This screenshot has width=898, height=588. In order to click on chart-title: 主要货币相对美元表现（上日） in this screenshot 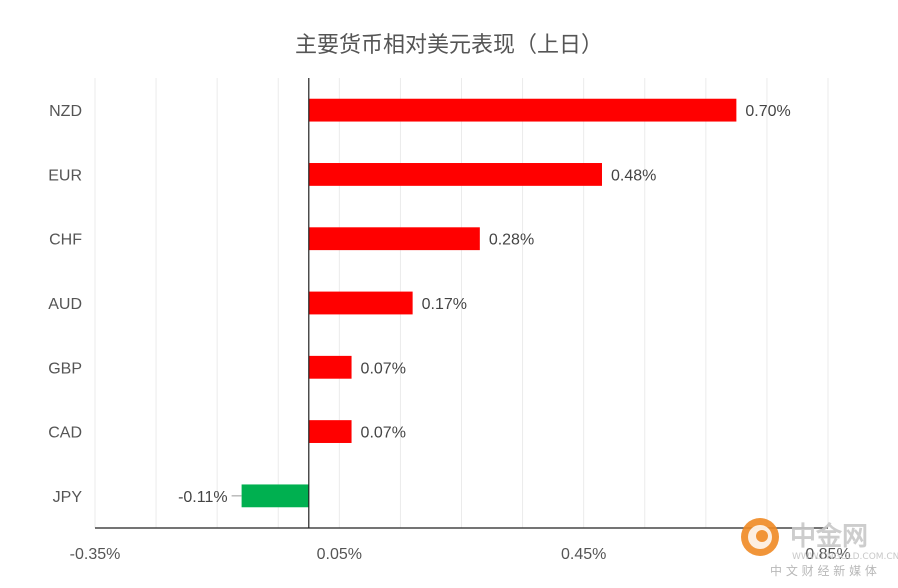, I will do `click(449, 45)`.